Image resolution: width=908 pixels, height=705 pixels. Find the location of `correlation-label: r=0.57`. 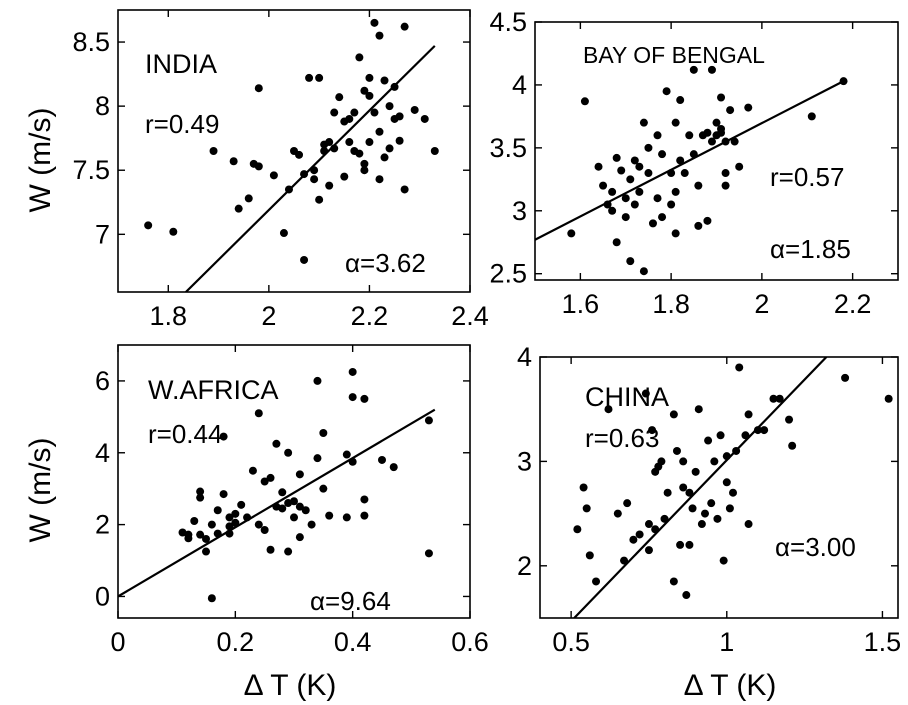

correlation-label: r=0.57 is located at coordinates (807, 177).